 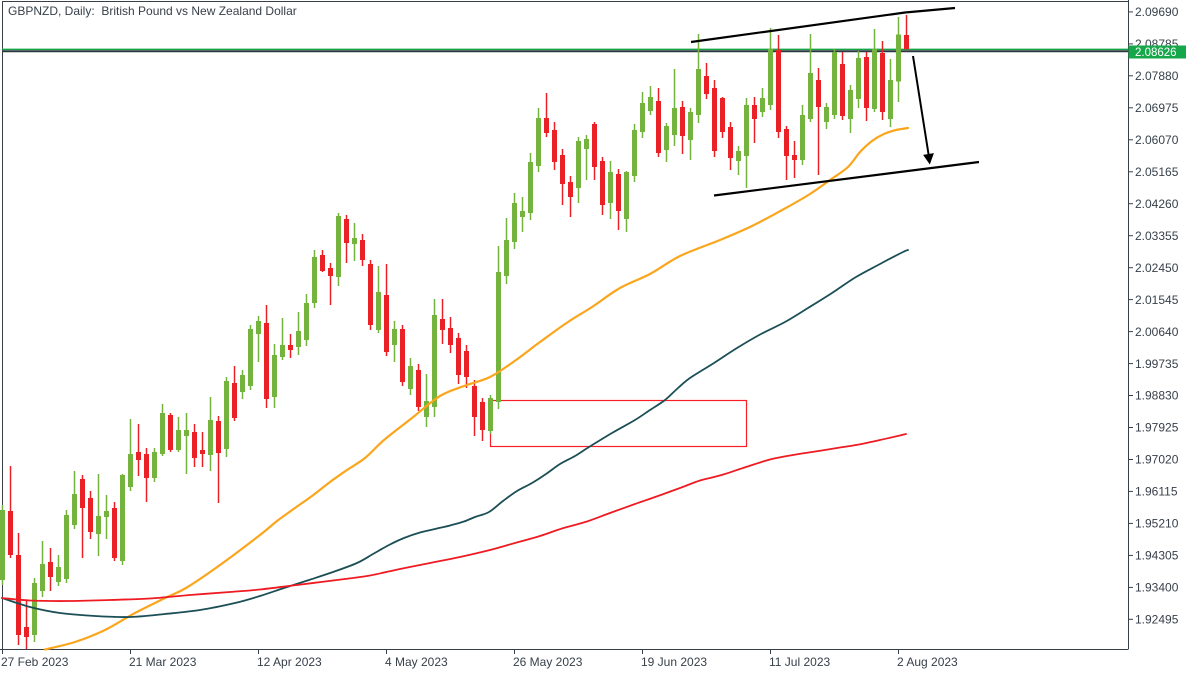 I want to click on svg-text: 4 May 2023, so click(x=416, y=662).